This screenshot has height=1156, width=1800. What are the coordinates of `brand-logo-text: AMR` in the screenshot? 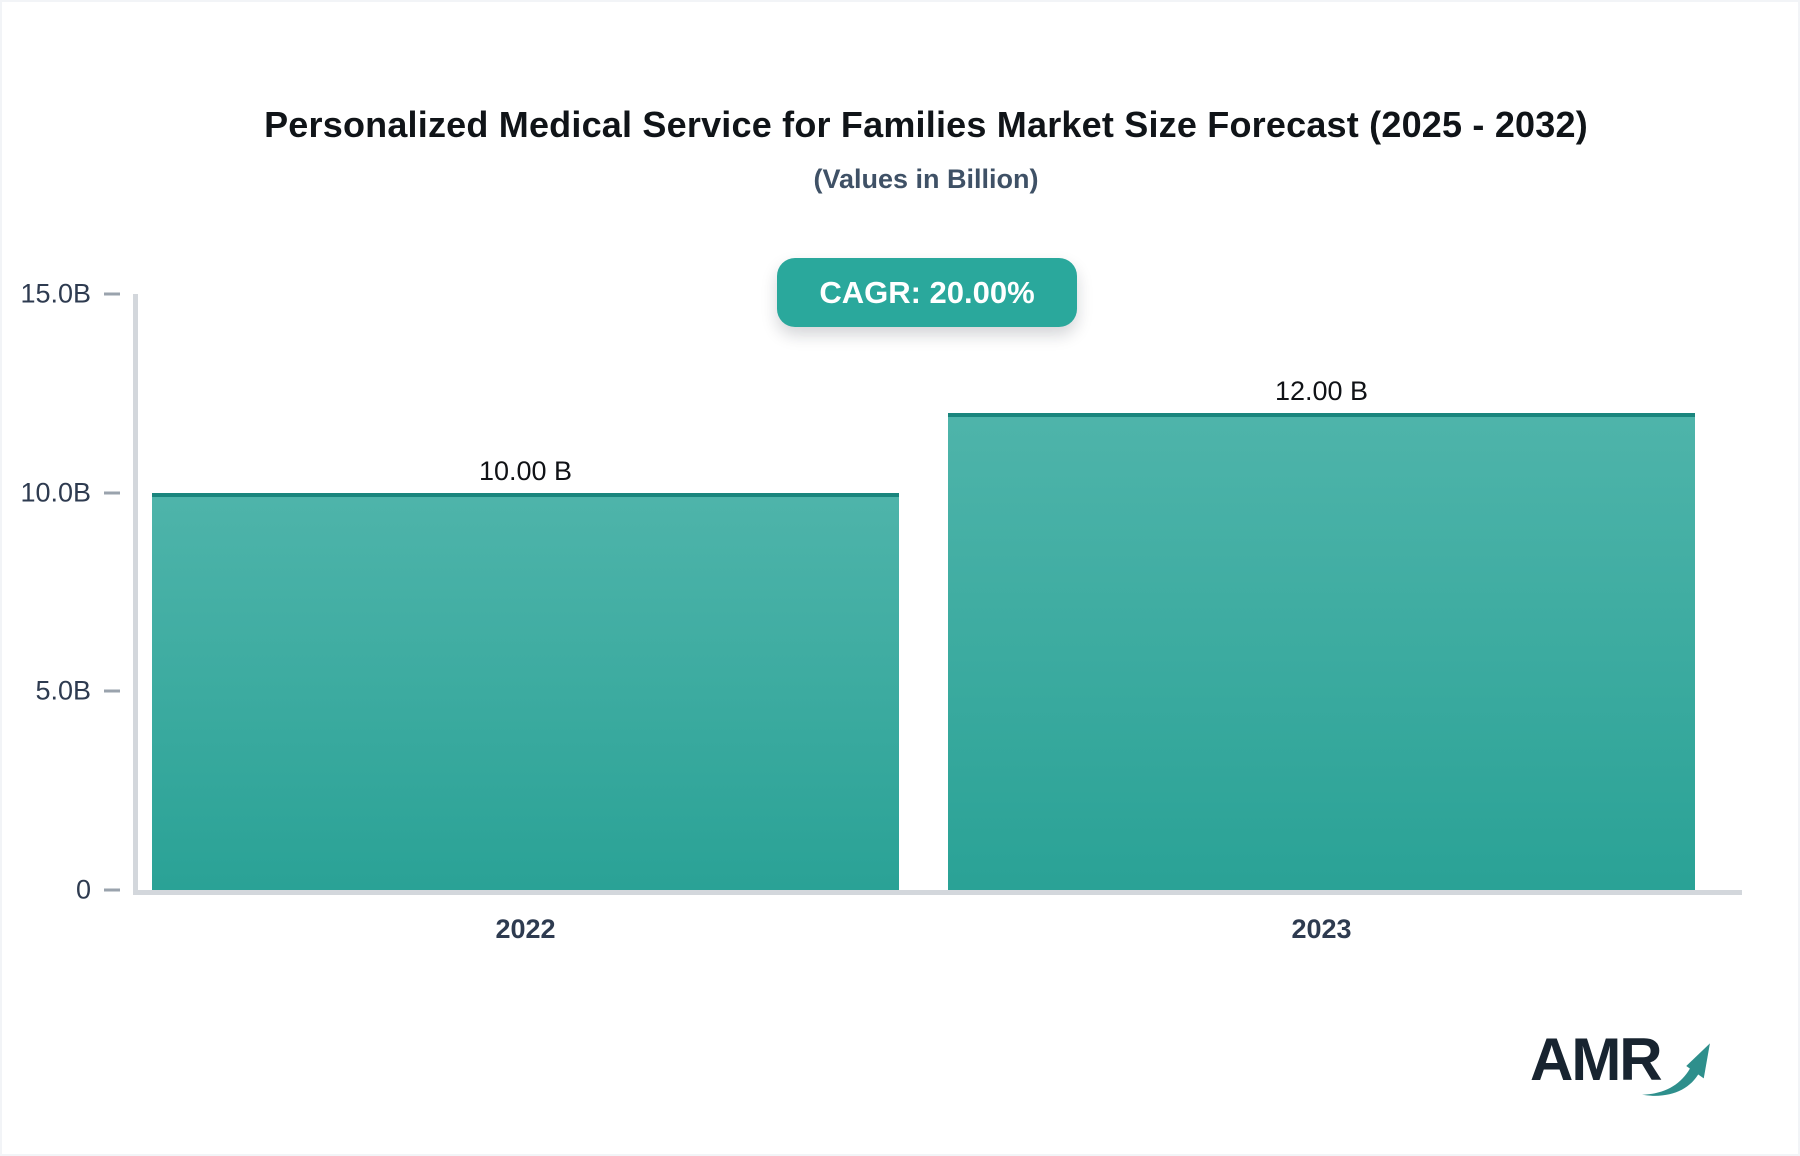 It's located at (1596, 1059).